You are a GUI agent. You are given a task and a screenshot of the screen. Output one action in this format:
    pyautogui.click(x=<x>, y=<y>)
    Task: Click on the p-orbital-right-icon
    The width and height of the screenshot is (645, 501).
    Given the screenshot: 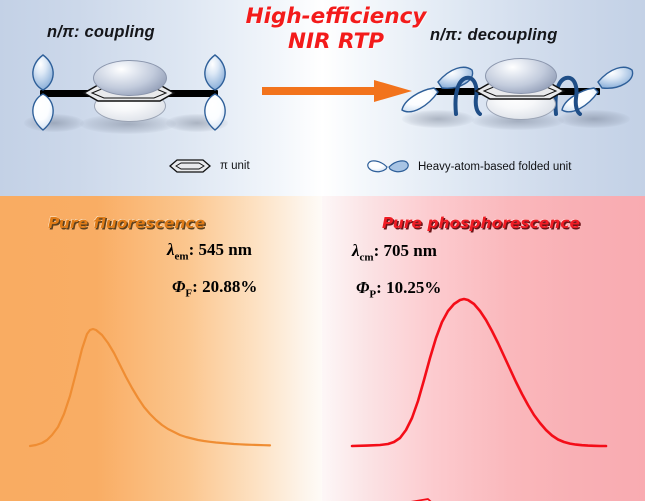 What is the action you would take?
    pyautogui.click(x=215, y=92)
    